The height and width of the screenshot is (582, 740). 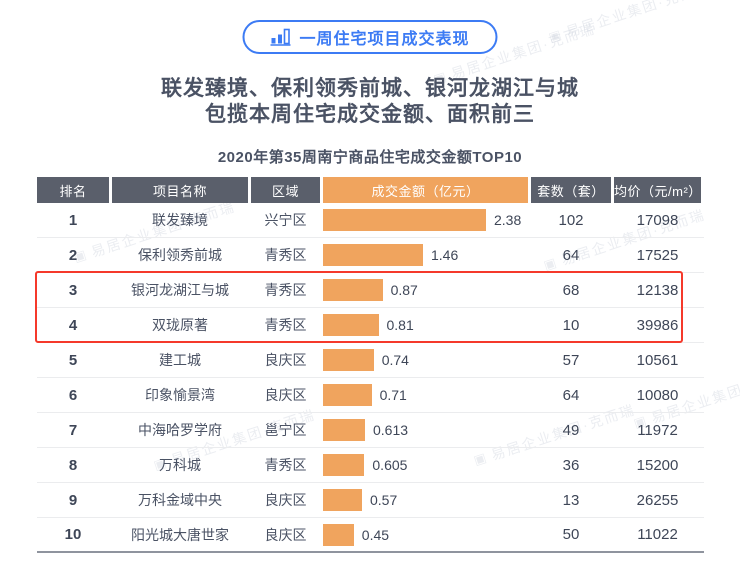 I want to click on units-cell: 13, so click(x=571, y=500).